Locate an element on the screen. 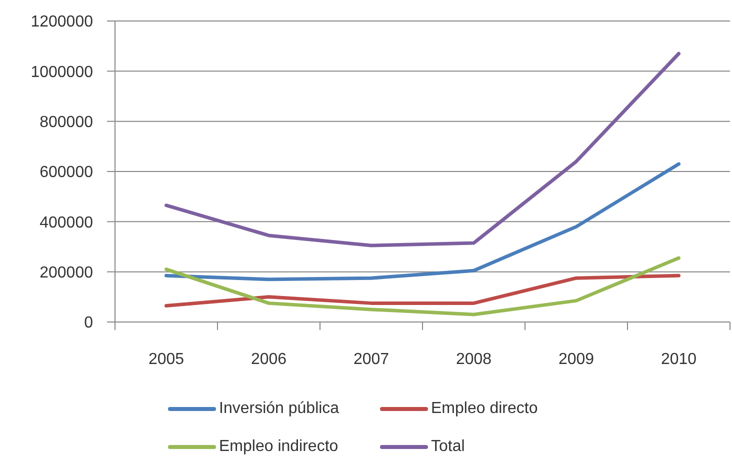 This screenshot has width=732, height=466. y-tick-label: 0 is located at coordinates (89, 323).